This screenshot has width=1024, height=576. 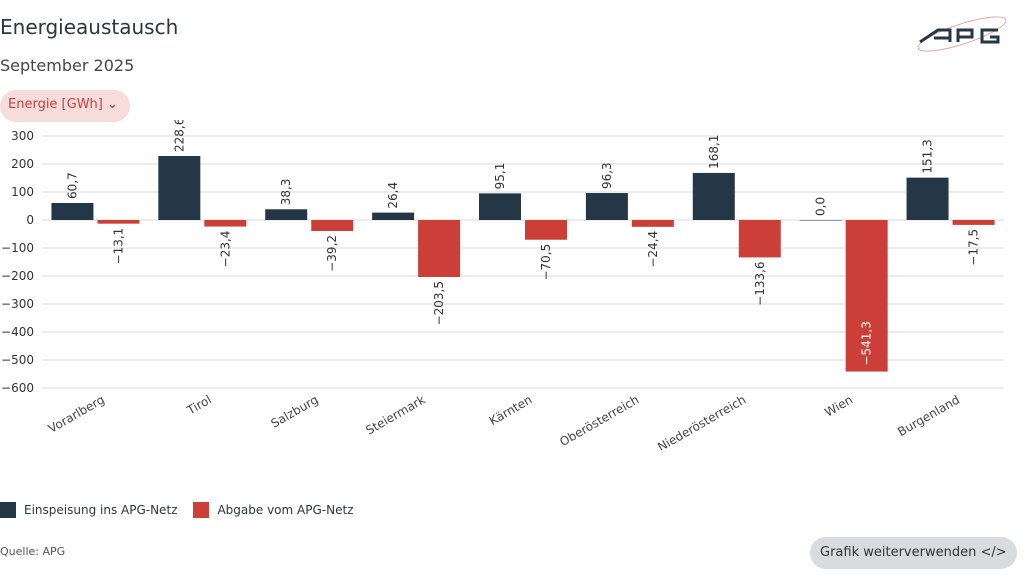 I want to click on y-tick-label: −100, so click(x=17, y=248).